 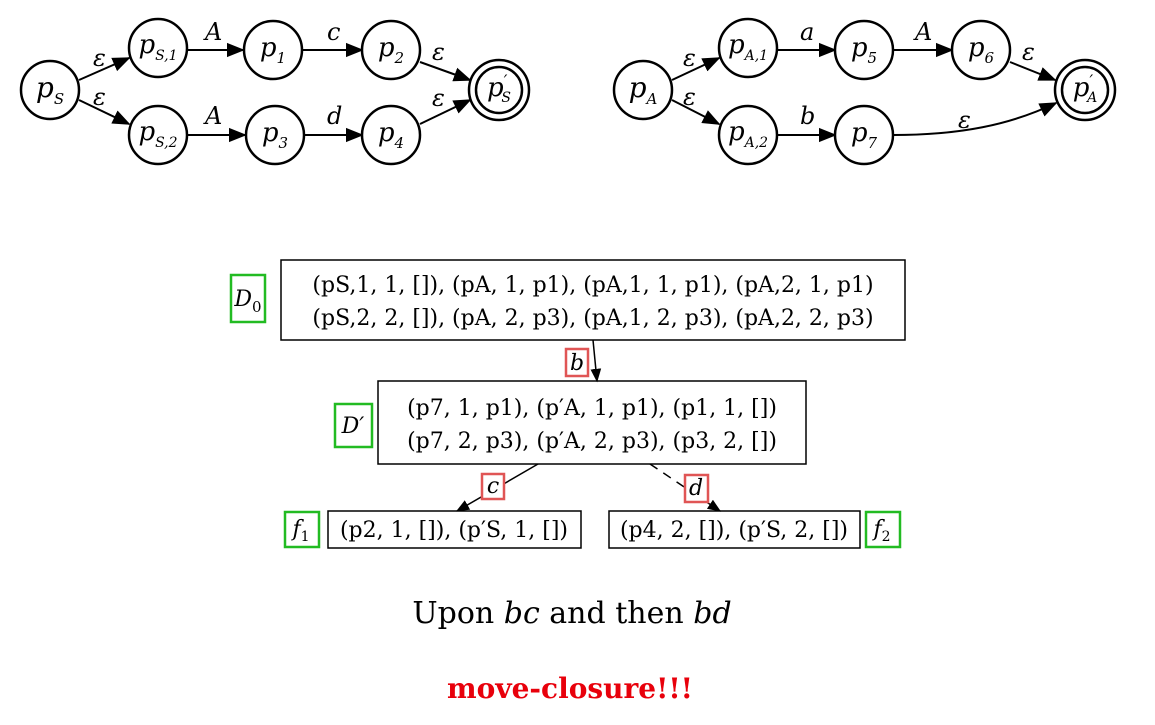 I want to click on edge-pa-pa2, so click(x=696, y=112).